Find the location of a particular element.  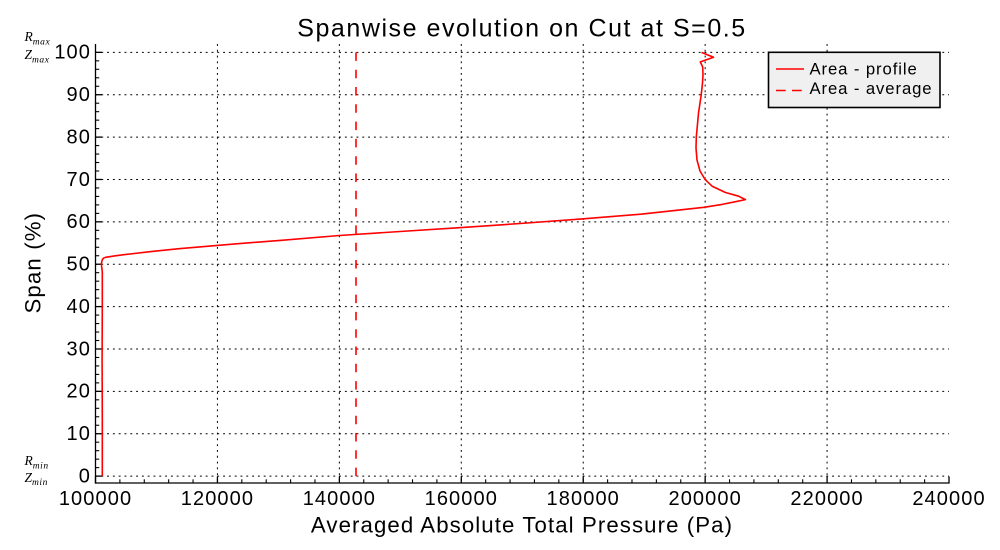

svg-text: 180000 is located at coordinates (583, 499).